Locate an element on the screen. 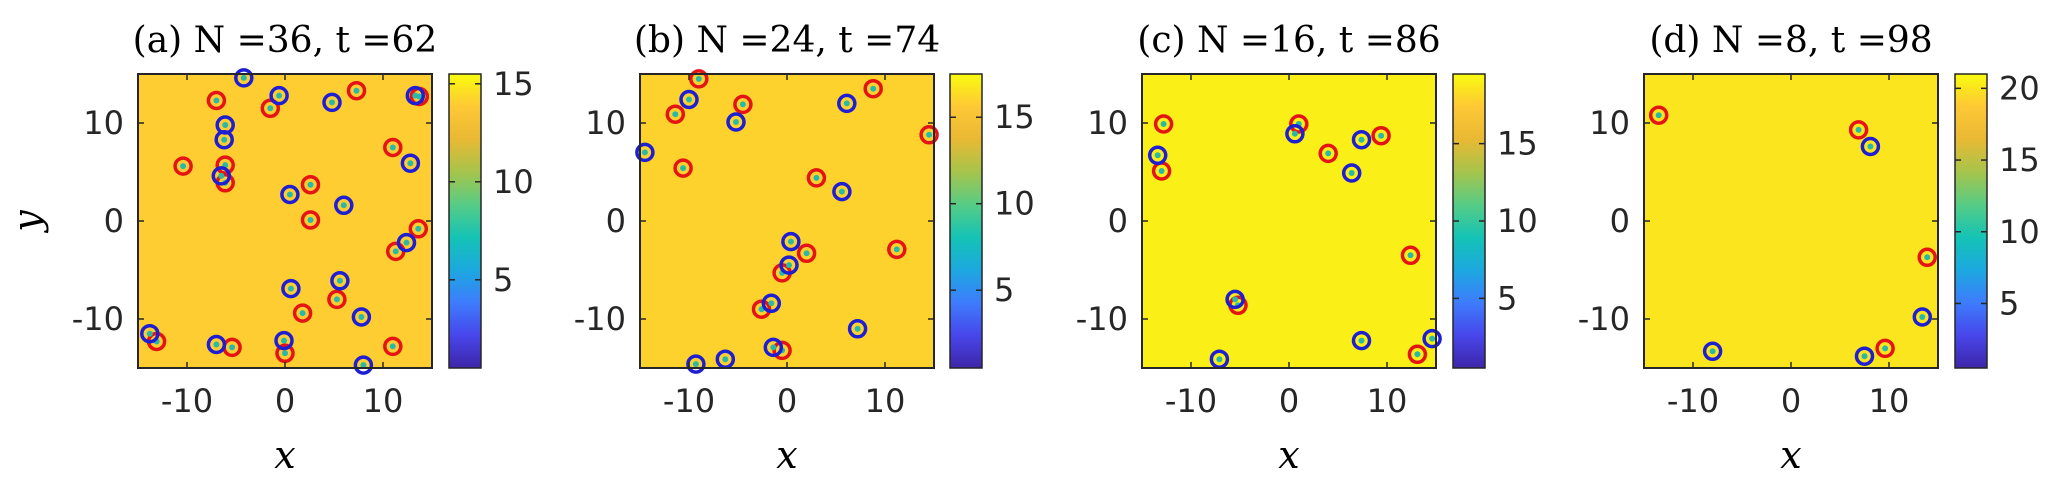 This screenshot has width=2058, height=486. panel-b-colorbar-tick-label: 5 is located at coordinates (1004, 290).